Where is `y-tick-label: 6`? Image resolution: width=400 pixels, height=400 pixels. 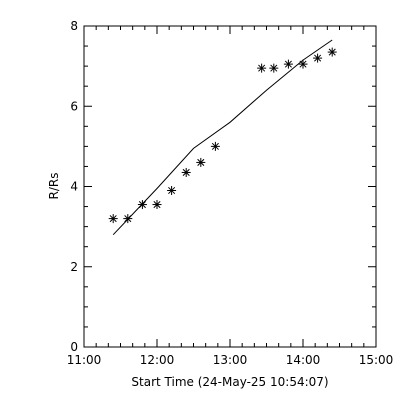
y-tick-label: 6 is located at coordinates (74, 106).